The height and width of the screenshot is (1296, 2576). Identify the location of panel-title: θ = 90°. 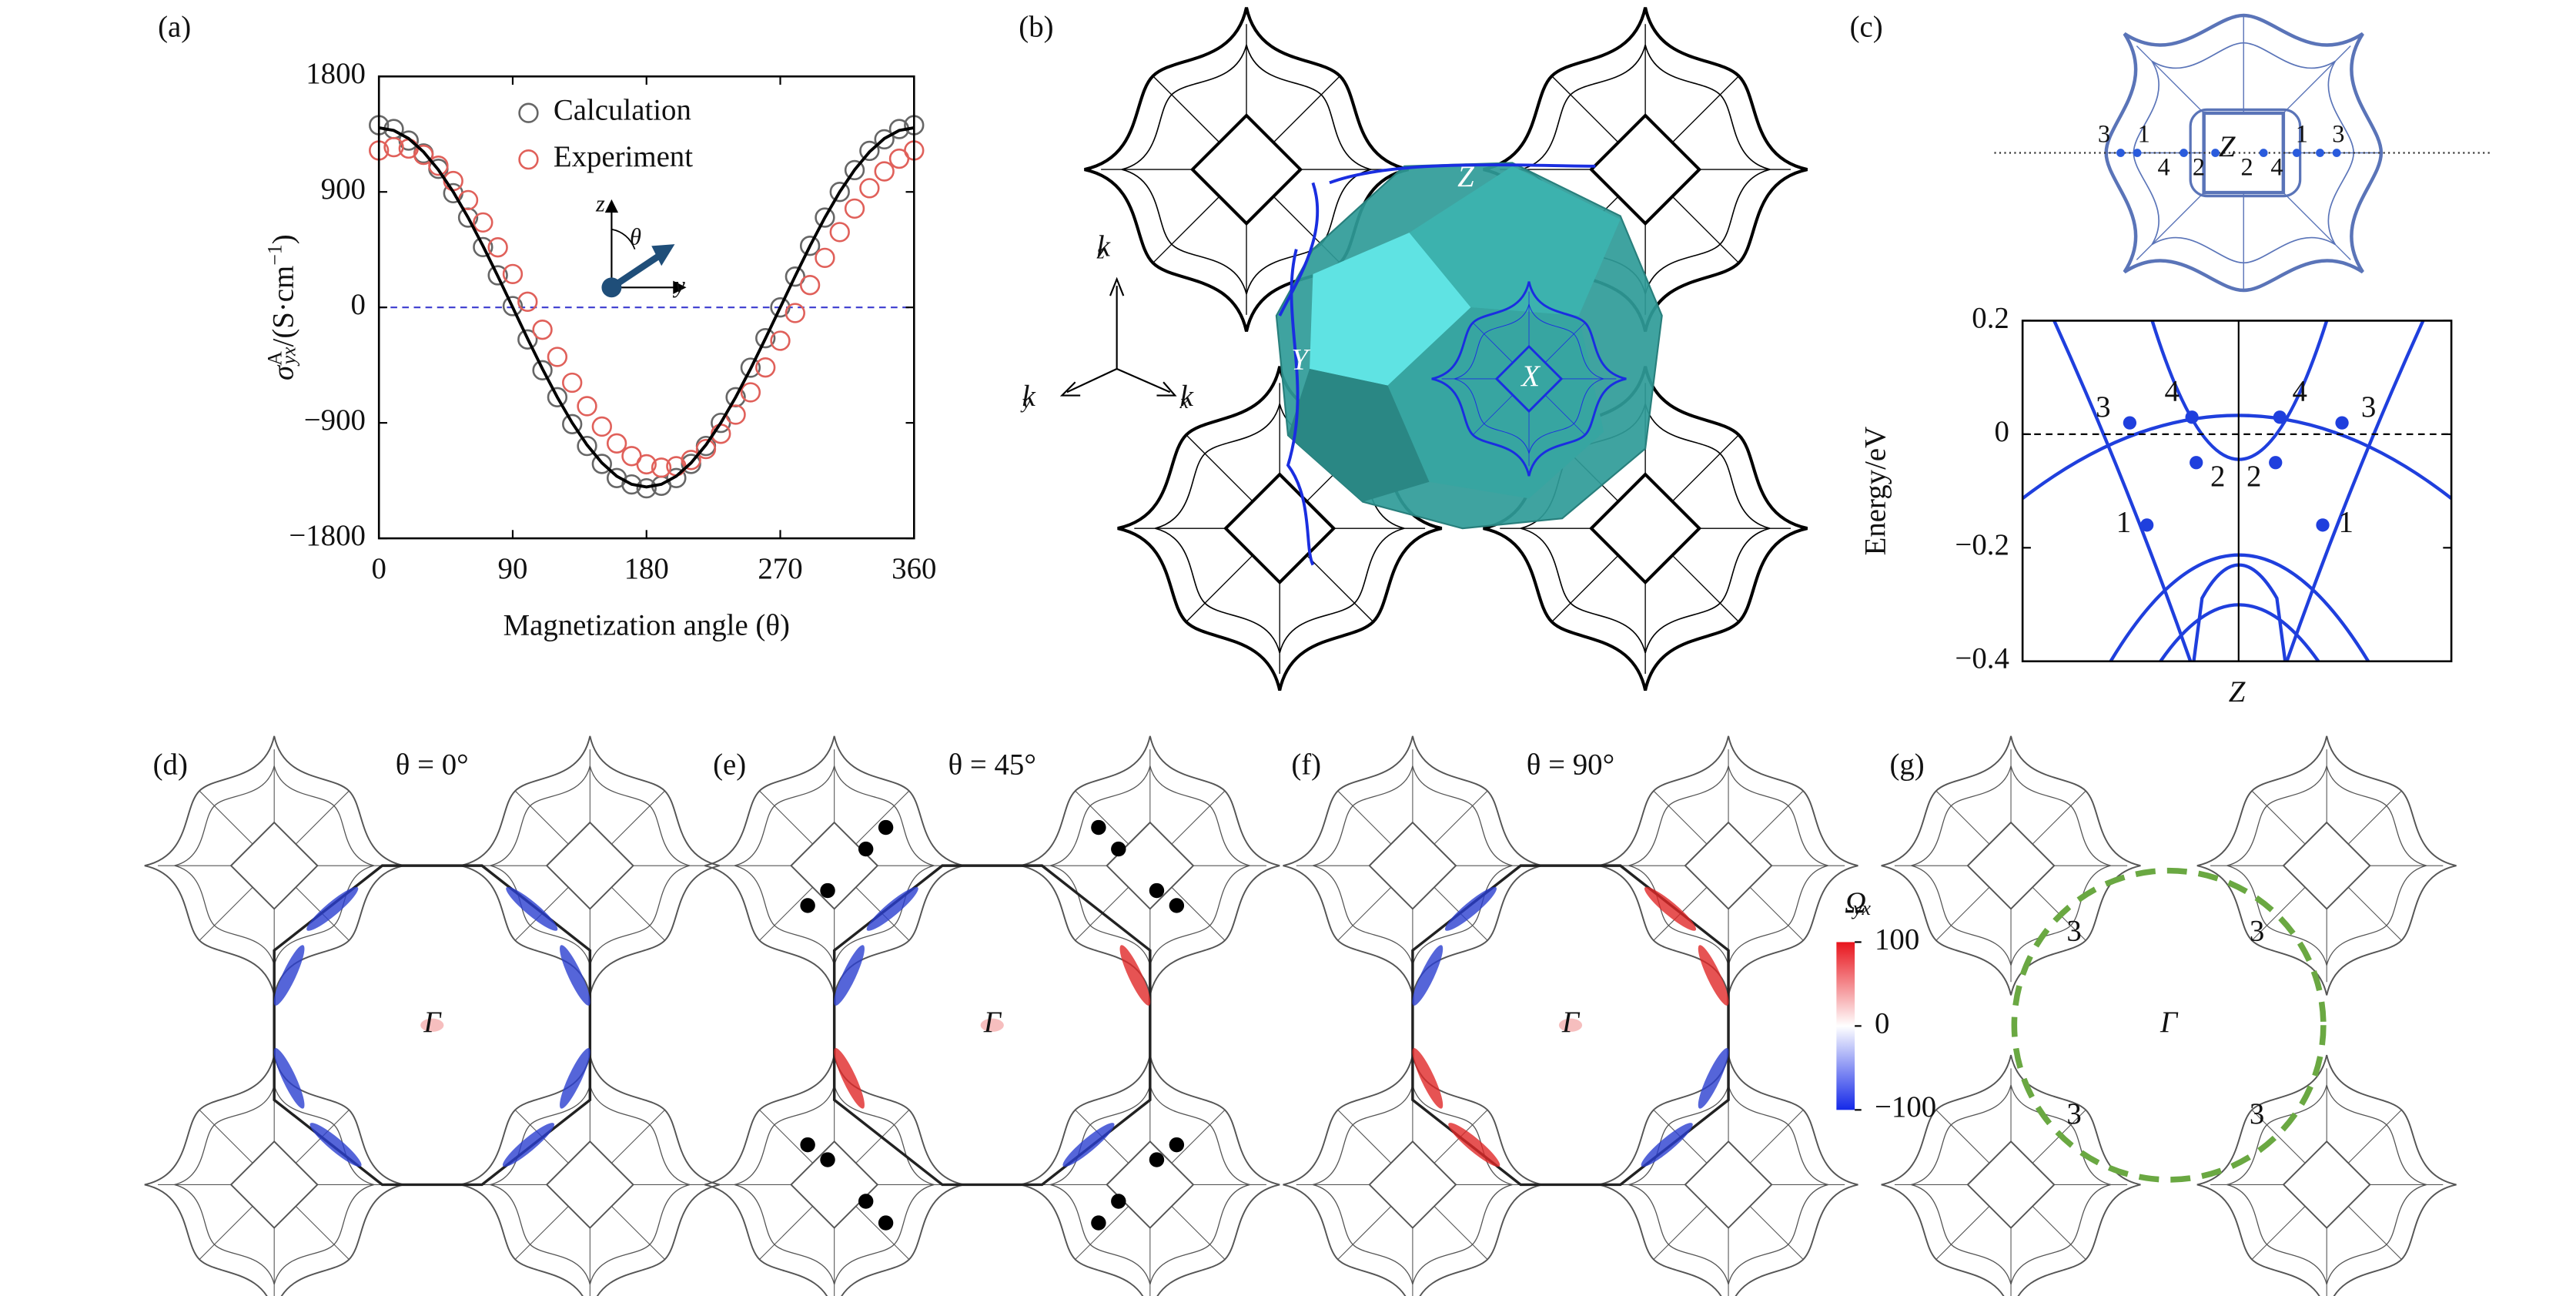
(1571, 765).